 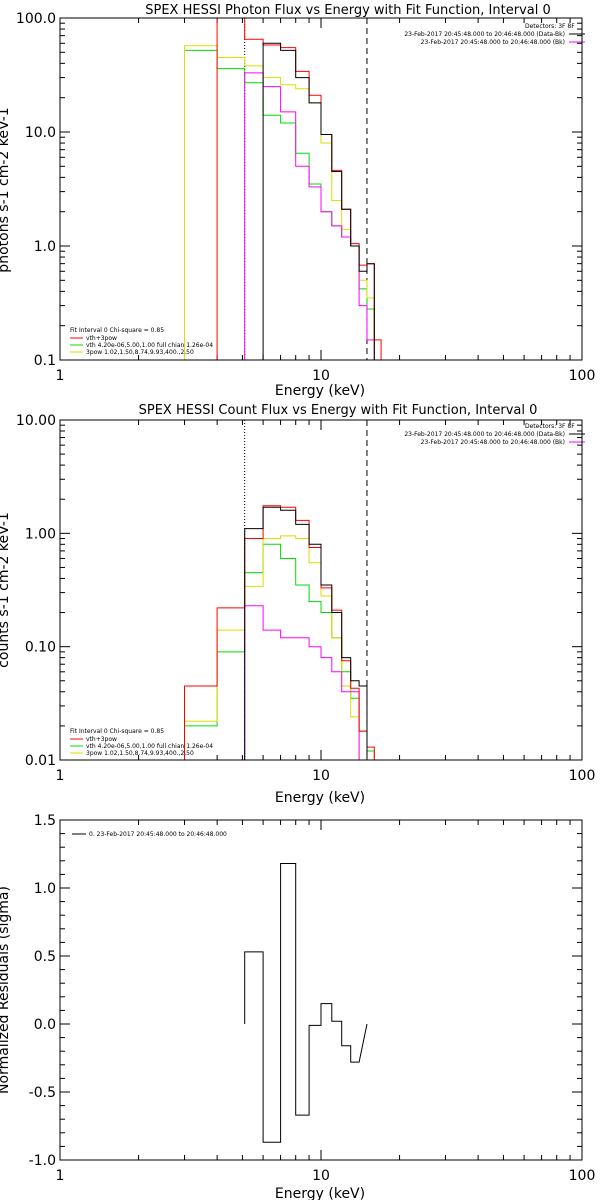 I want to click on series-total-histogram, so click(x=299, y=188).